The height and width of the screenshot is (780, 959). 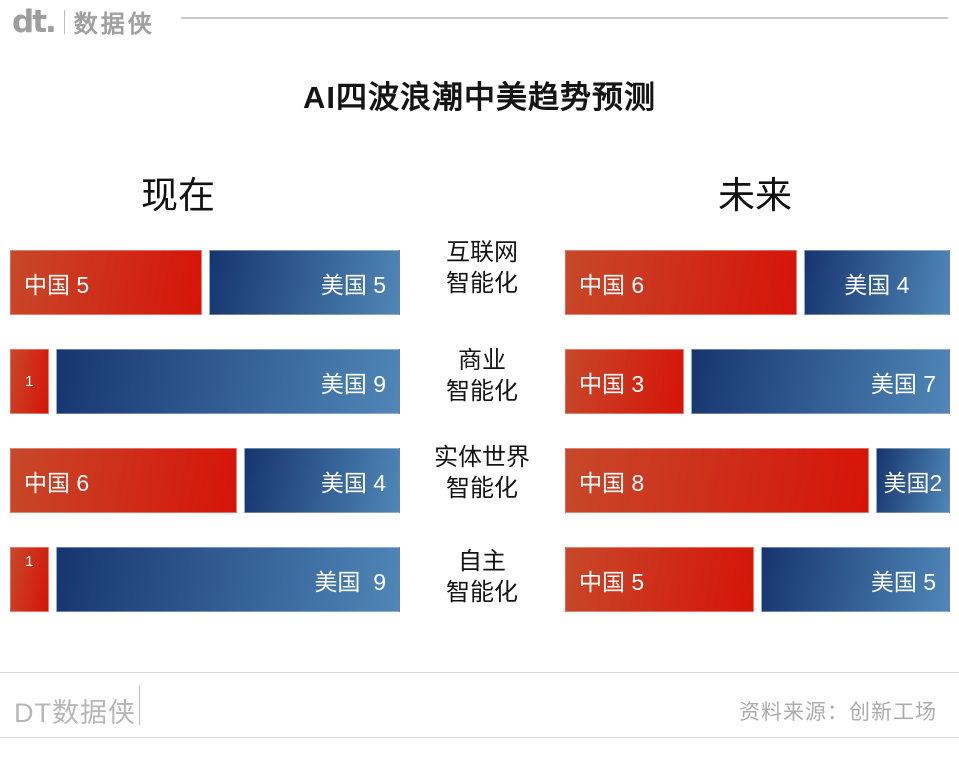 I want to click on footer-source: 资料来源：创新工场, so click(x=838, y=712).